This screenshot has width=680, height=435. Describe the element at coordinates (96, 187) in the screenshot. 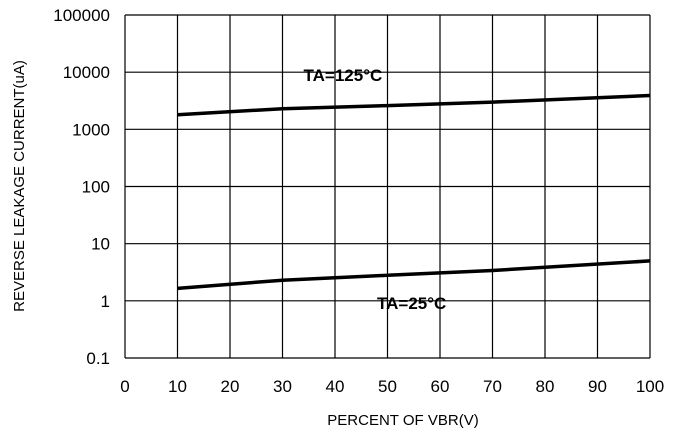

I see `y-tick-label: 100` at that location.